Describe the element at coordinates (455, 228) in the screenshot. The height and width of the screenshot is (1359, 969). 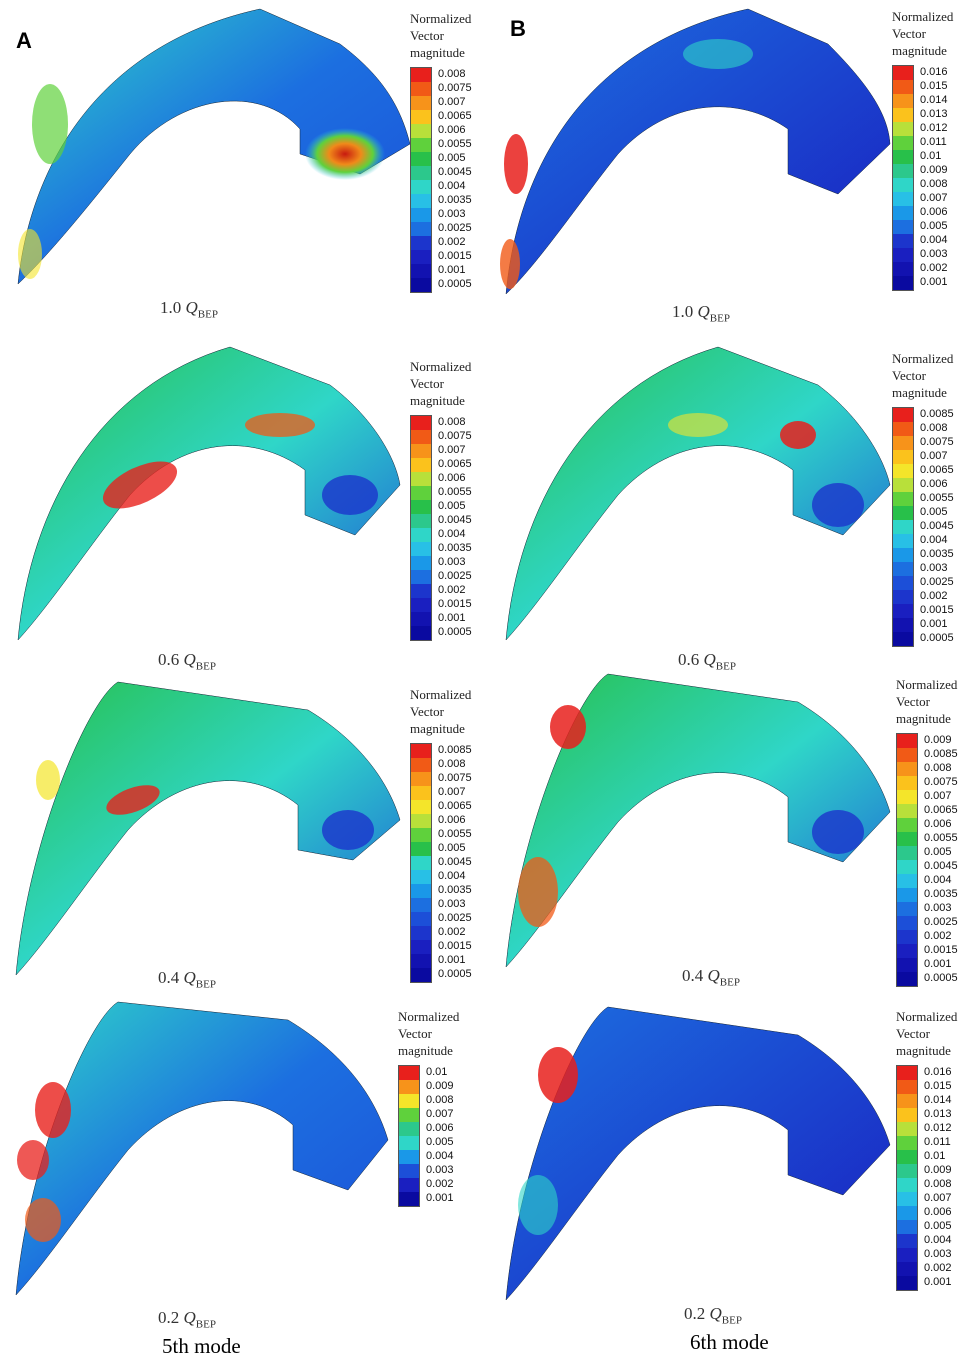
I see `colorbar-tick-label: 0.0025` at that location.